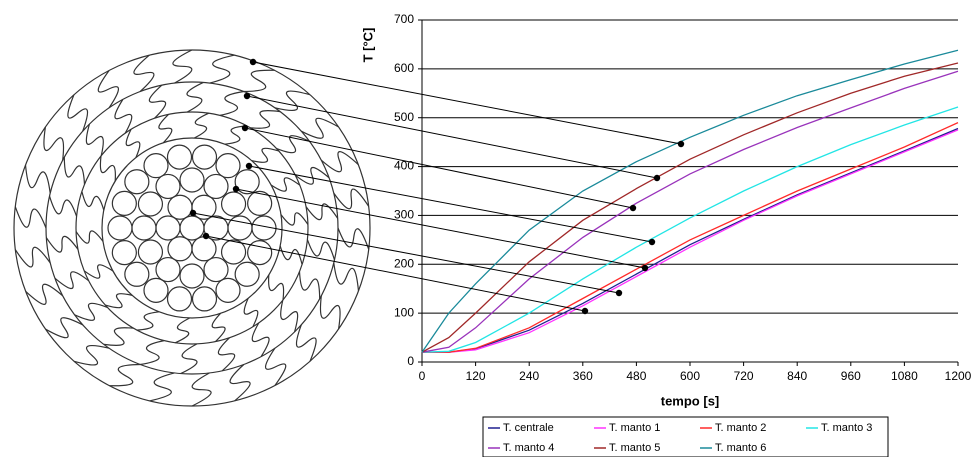 Image resolution: width=971 pixels, height=457 pixels. What do you see at coordinates (404, 68) in the screenshot?
I see `y-tick-label: 600` at bounding box center [404, 68].